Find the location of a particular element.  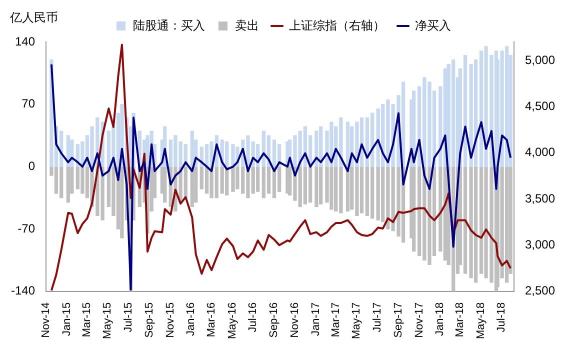

y2-tick-label: 4,500 is located at coordinates (540, 105).